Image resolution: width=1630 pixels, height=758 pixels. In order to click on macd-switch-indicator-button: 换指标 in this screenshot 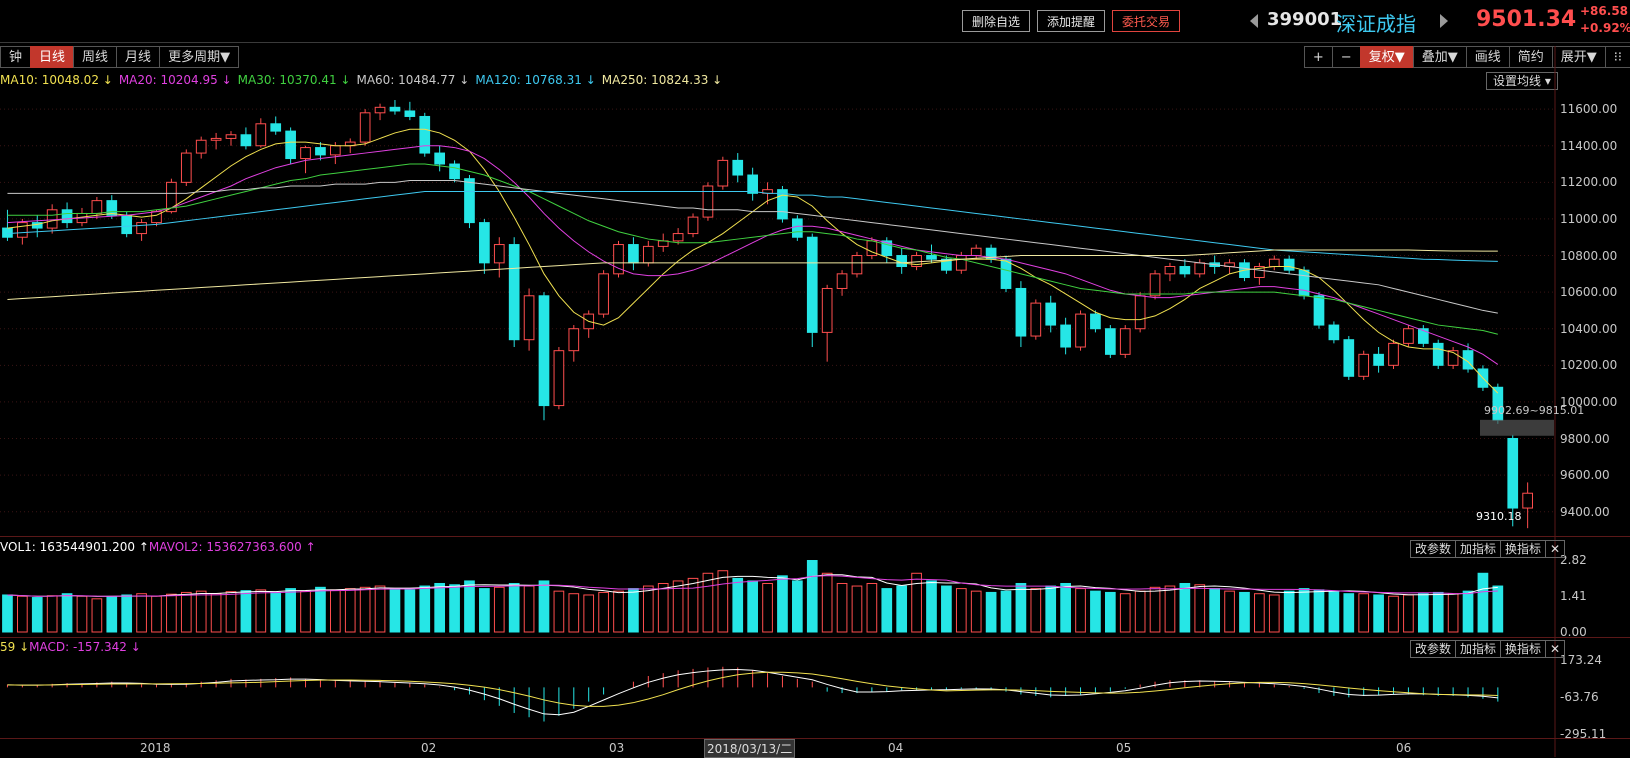, I will do `click(1523, 649)`.